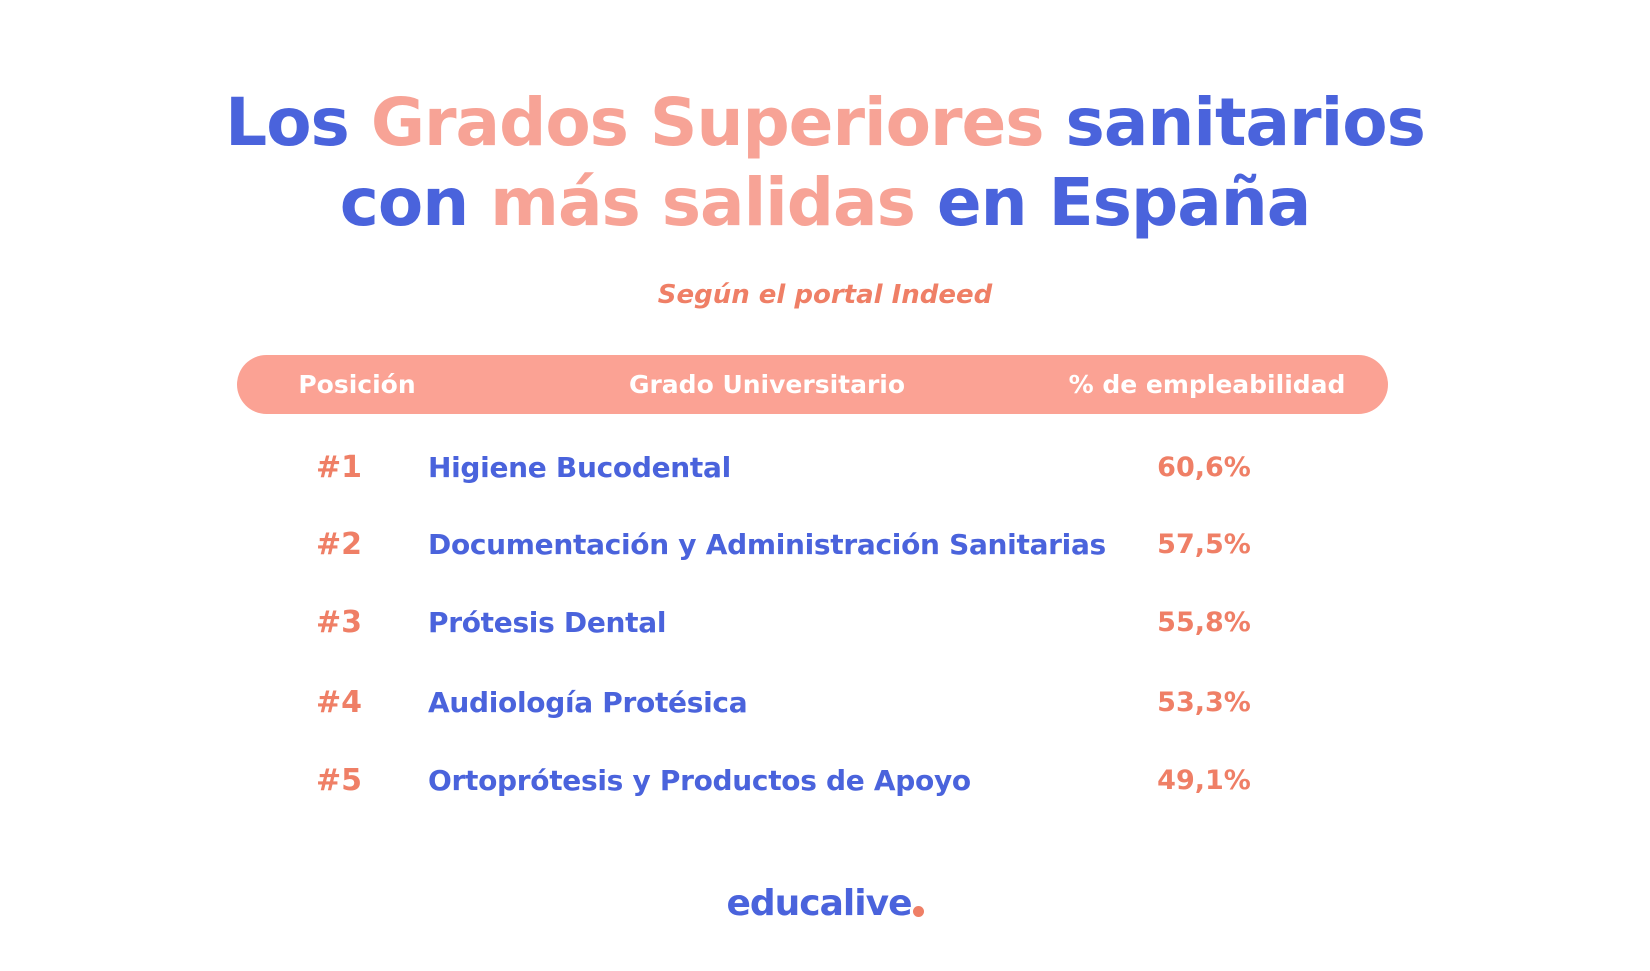 The height and width of the screenshot is (971, 1650). I want to click on title-highlight-grados-superiores: Grados Superiores, so click(707, 122).